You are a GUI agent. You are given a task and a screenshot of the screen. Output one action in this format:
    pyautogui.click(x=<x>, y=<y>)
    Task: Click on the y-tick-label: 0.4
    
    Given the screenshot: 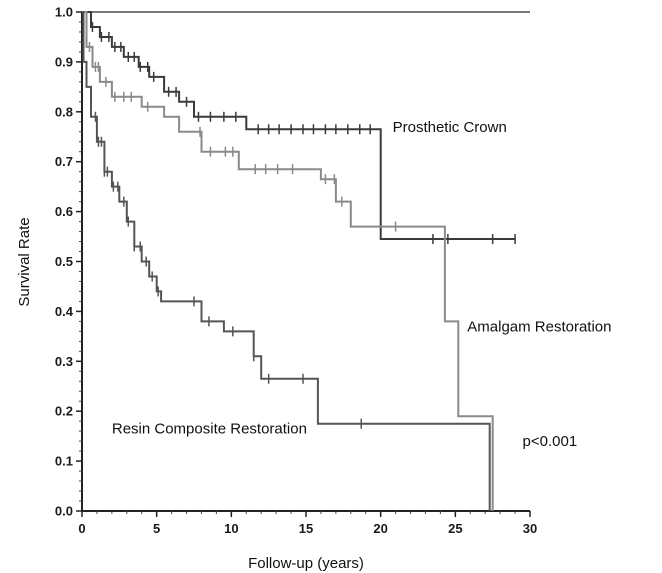 What is the action you would take?
    pyautogui.click(x=64, y=311)
    